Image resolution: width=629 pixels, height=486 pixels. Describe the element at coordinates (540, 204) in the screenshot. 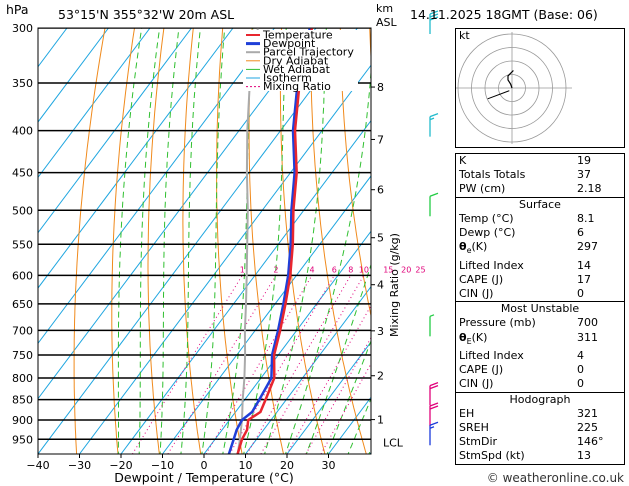

I see `surface-title: Surface` at that location.